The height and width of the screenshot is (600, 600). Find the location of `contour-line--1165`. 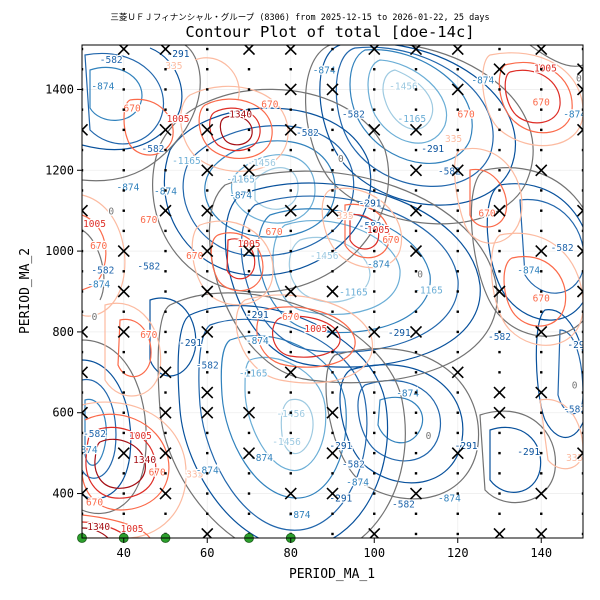

contour-line--1165 is located at coordinates (285, 414).